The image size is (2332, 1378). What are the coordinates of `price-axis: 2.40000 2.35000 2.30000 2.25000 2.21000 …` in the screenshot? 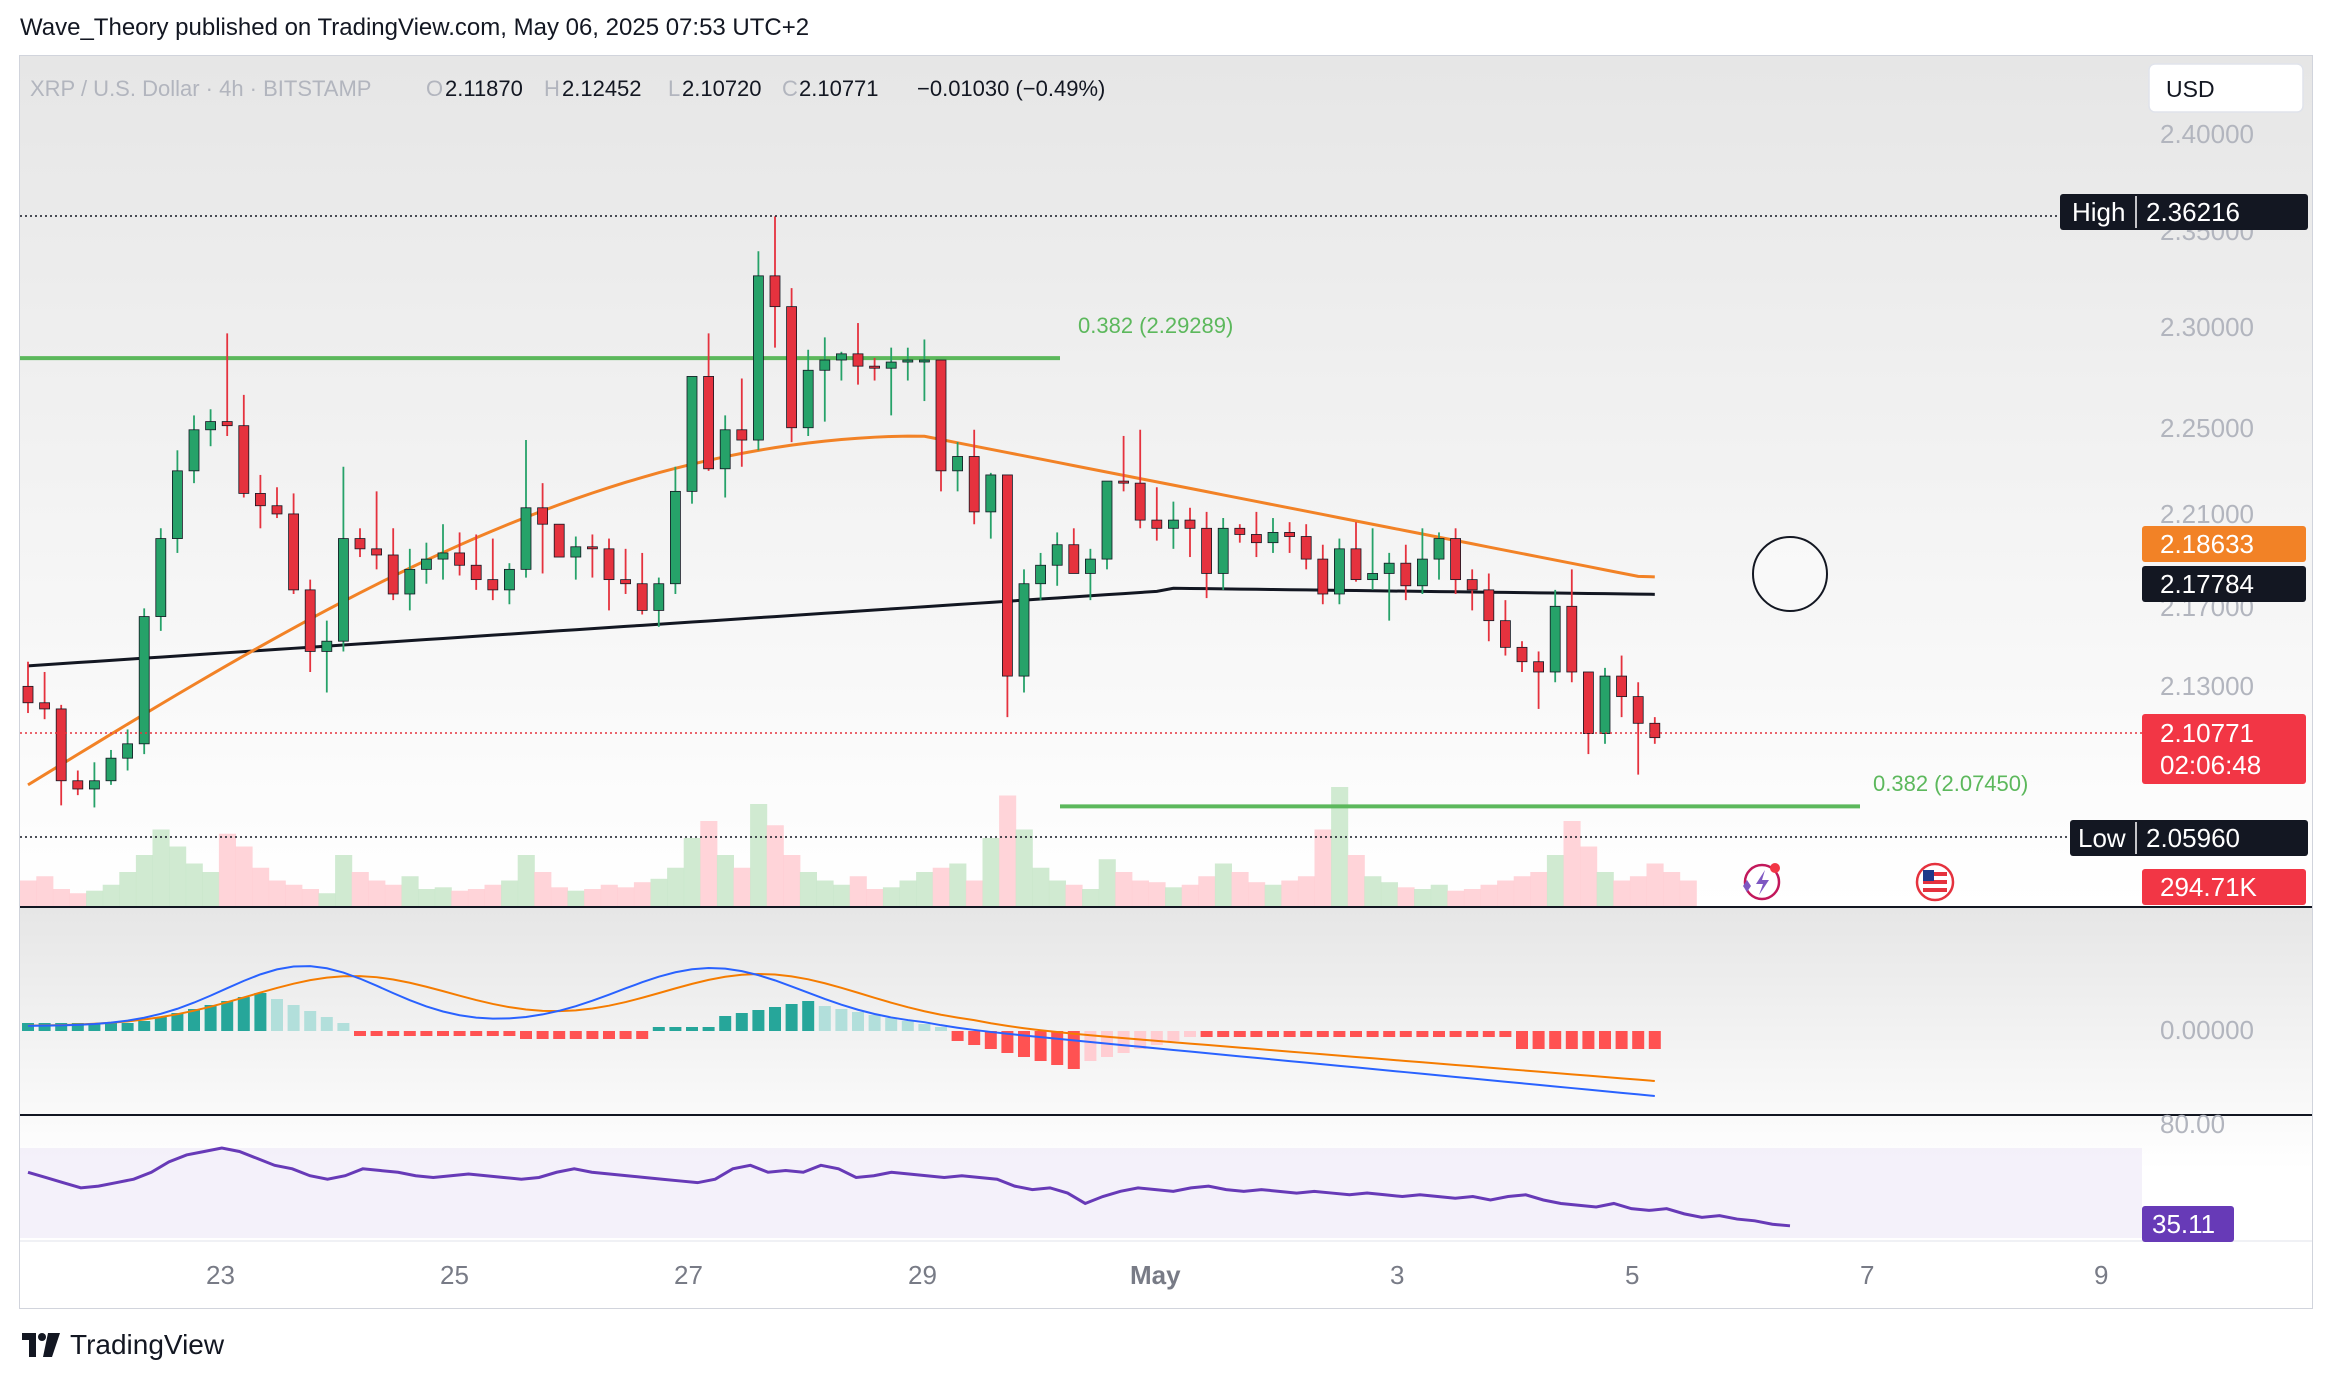 It's located at (2207, 629).